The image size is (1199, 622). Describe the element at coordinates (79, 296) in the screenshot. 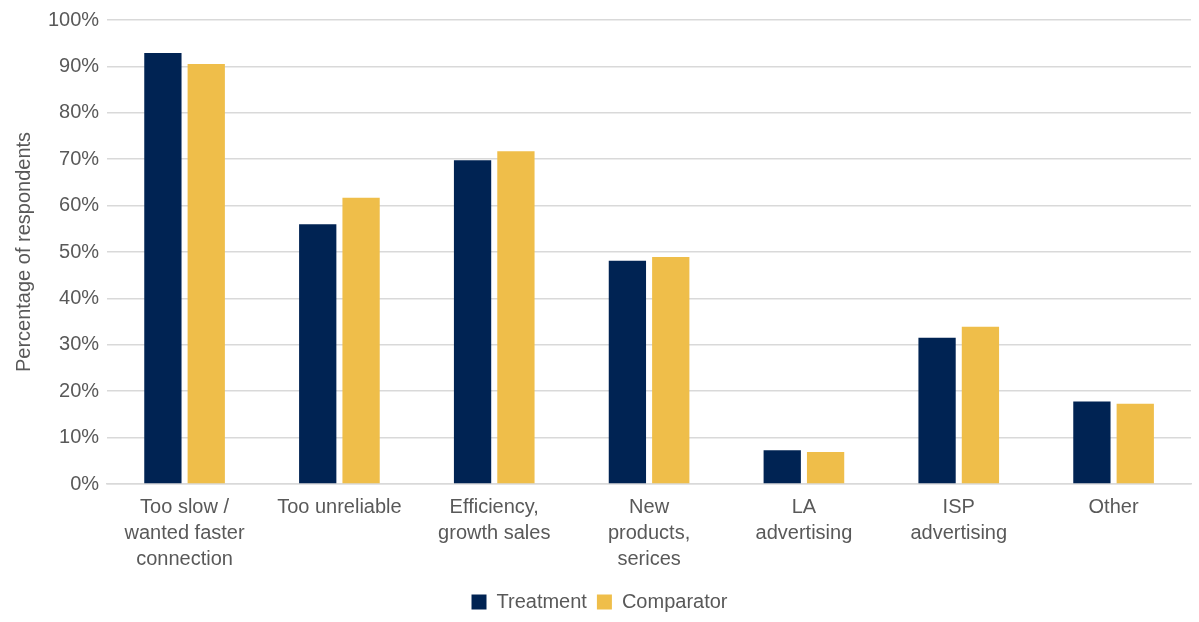

I see `y-tick-label: 40%` at that location.